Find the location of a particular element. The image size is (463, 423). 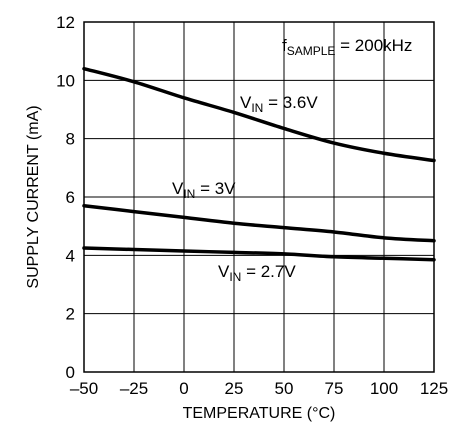

x-tick-label: 125 is located at coordinates (434, 388).